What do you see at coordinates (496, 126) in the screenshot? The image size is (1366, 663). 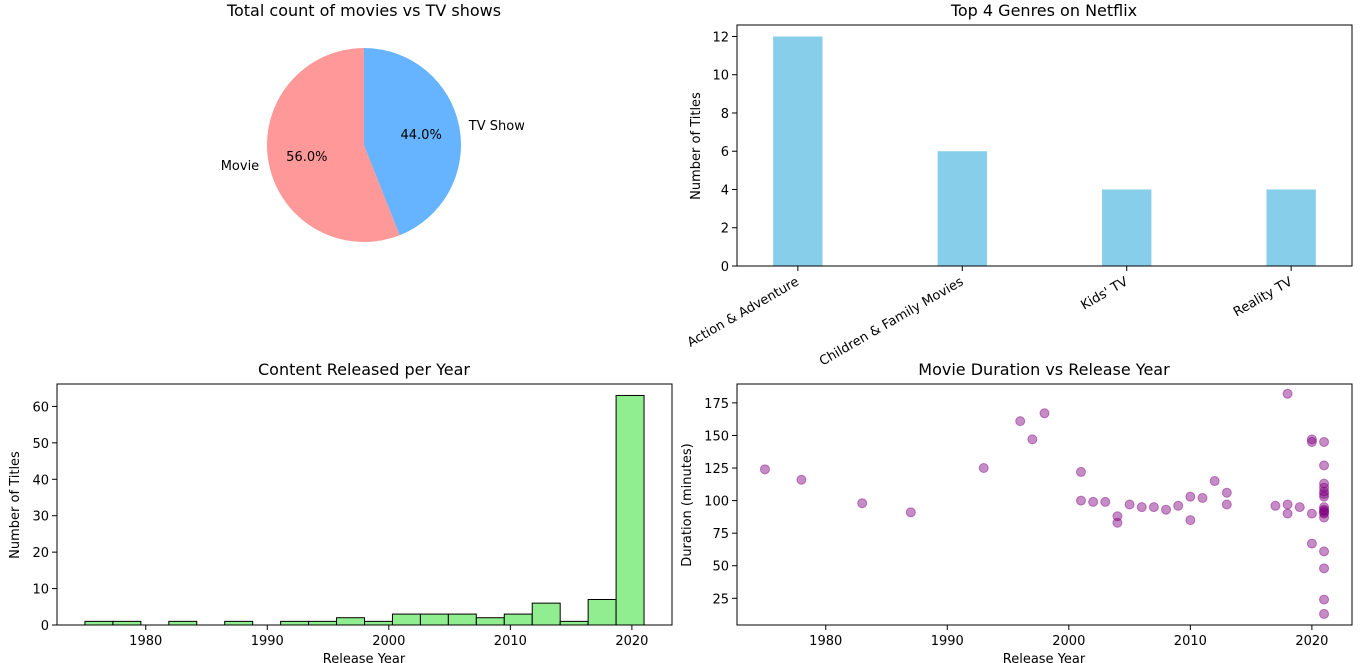 I see `pie-label: TV Show` at bounding box center [496, 126].